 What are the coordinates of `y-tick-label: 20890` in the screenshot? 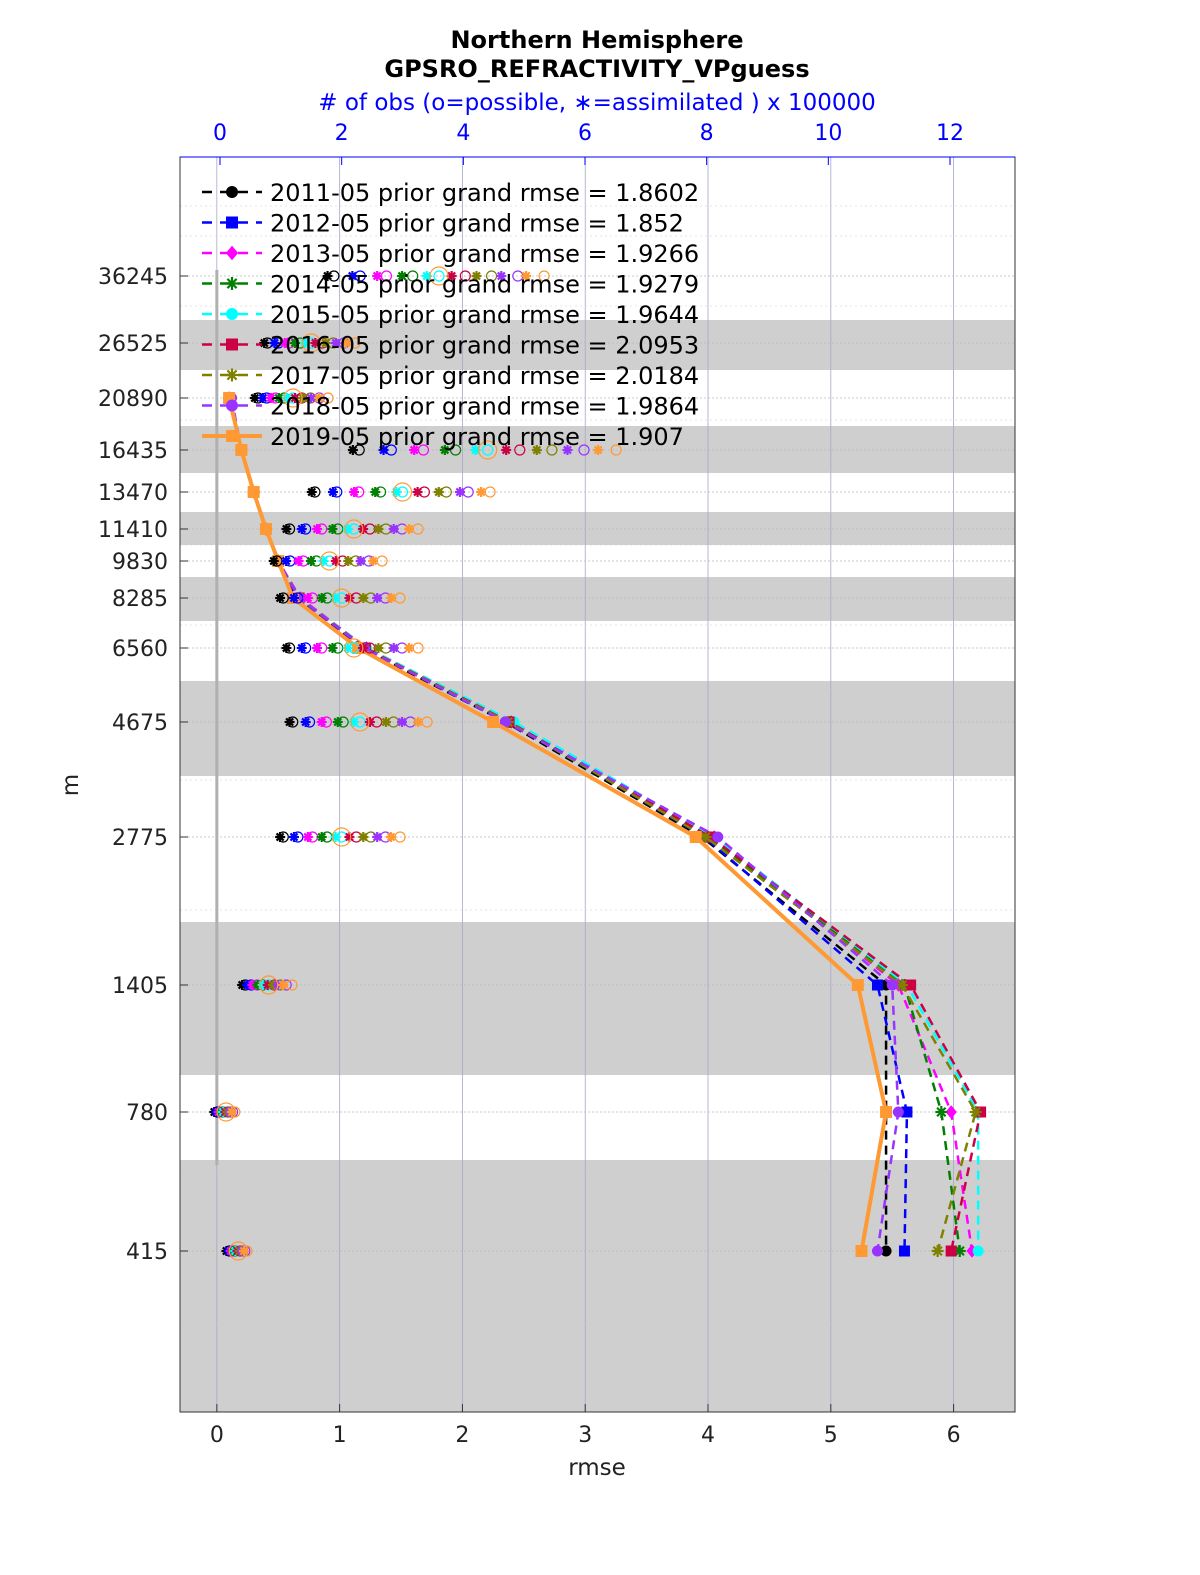 It's located at (133, 399).